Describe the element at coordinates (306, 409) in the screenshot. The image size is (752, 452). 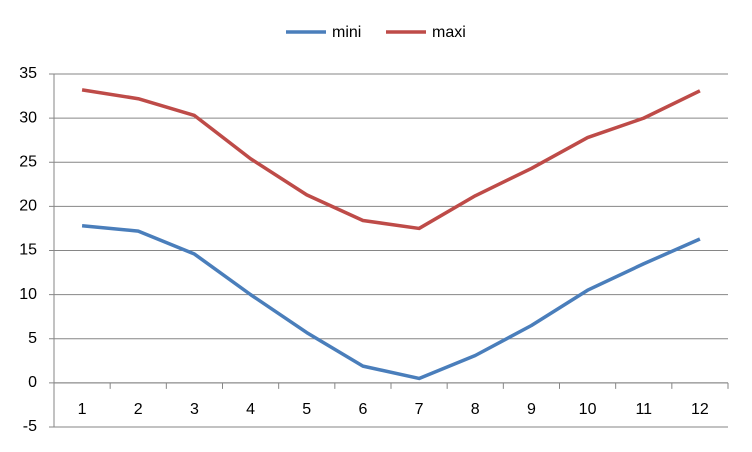
I see `x-tick-label: 5` at that location.